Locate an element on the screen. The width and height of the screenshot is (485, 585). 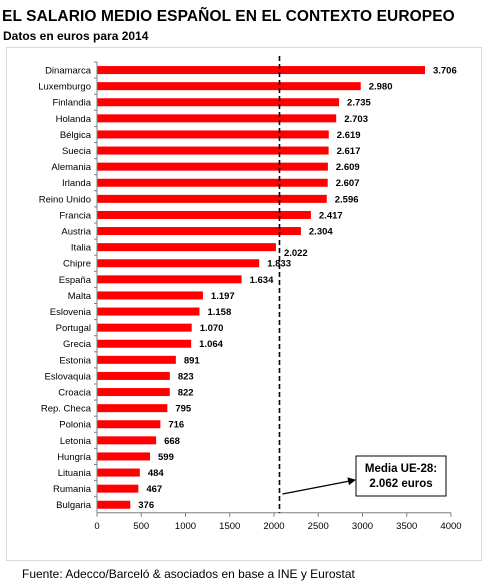
value-label: 599 is located at coordinates (166, 457).